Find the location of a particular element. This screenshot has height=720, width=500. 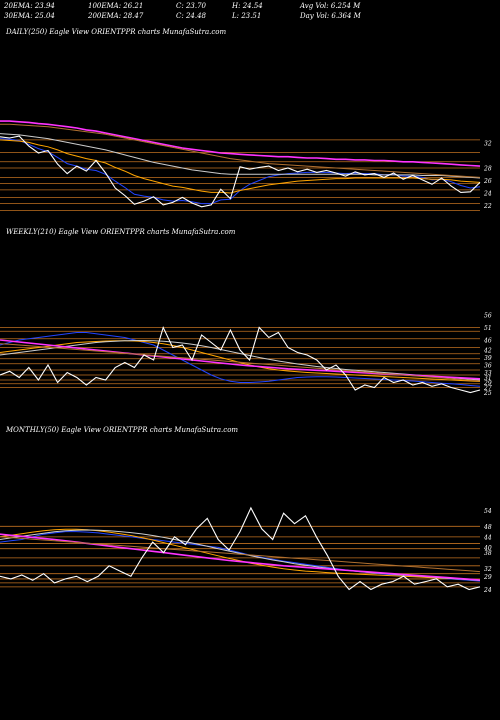

y-tick-label: 28 is located at coordinates (487, 169).